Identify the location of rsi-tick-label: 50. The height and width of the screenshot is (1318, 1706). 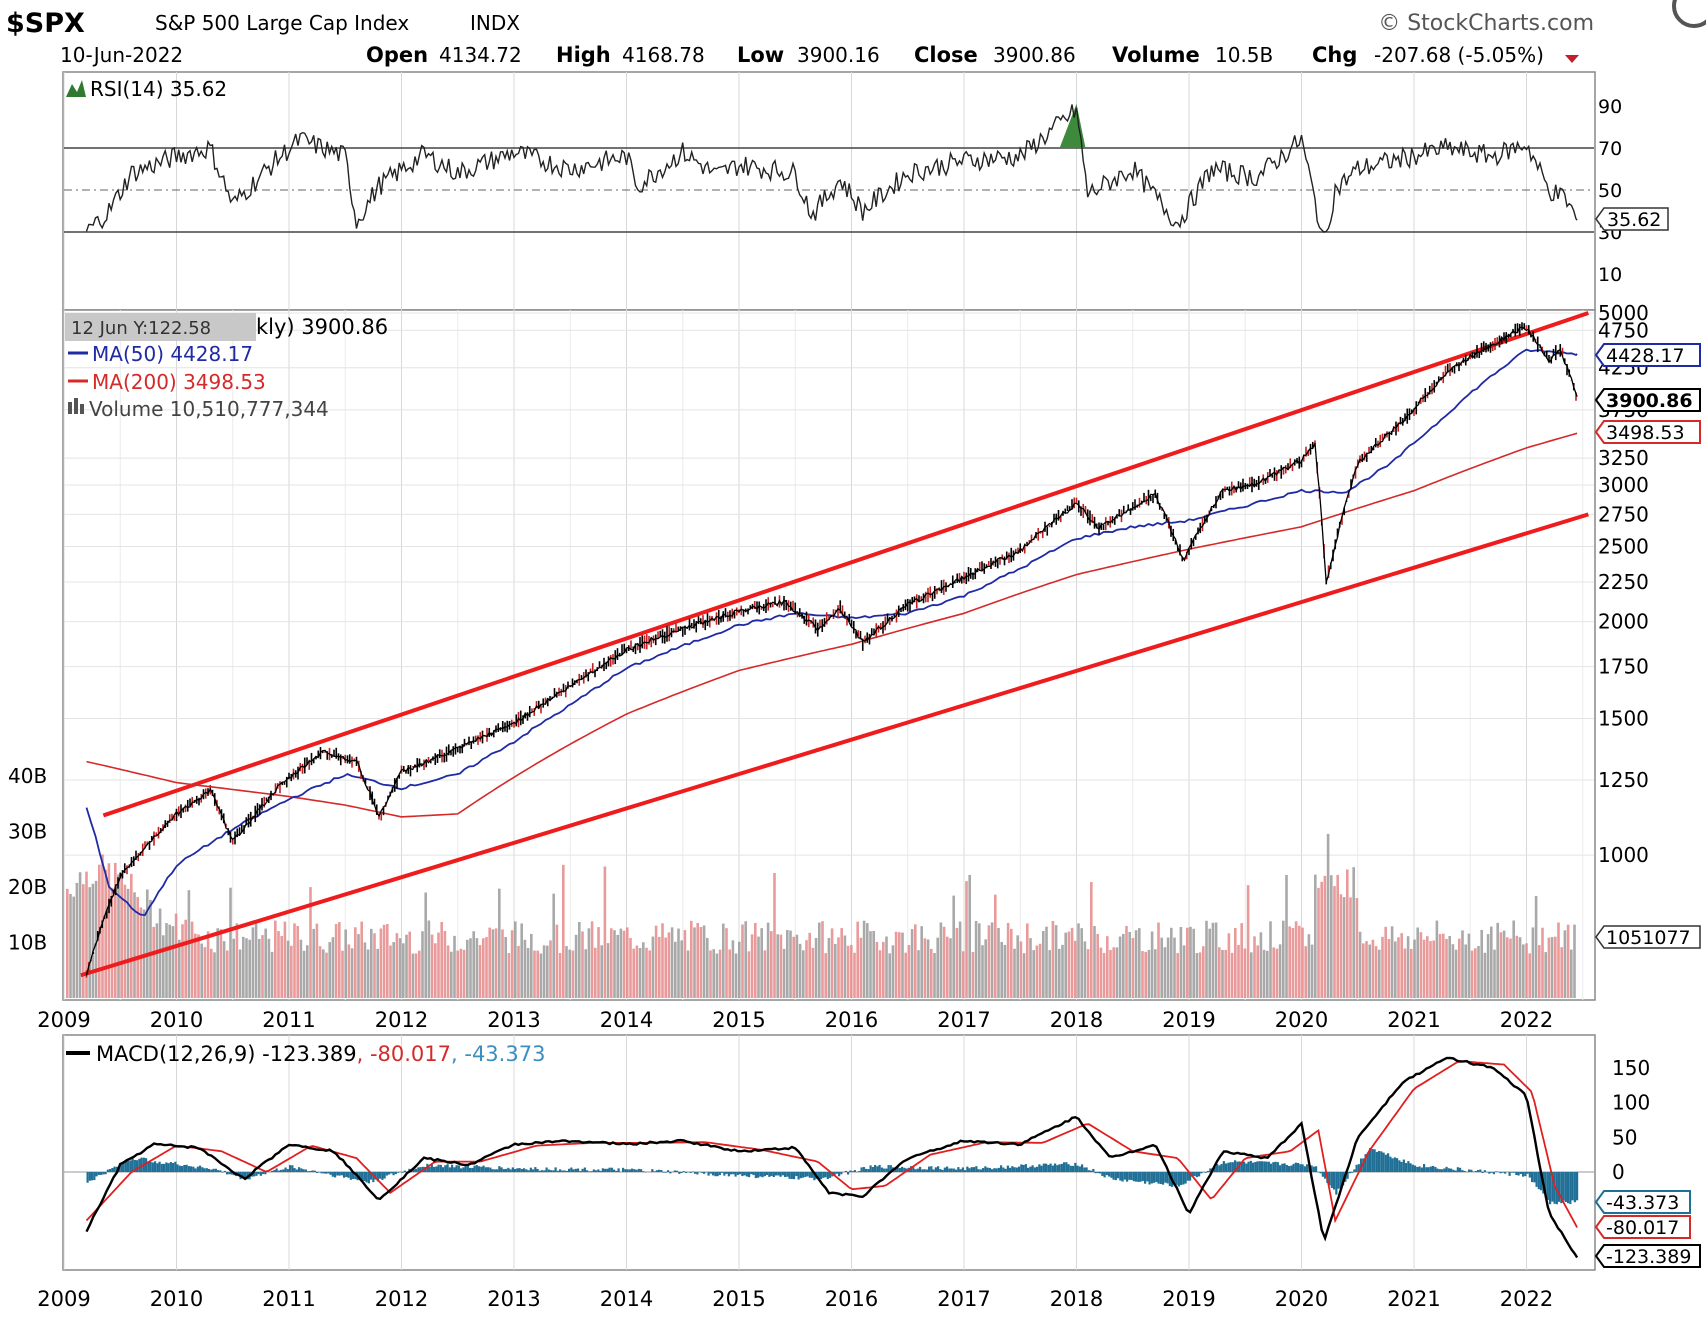
(1610, 191).